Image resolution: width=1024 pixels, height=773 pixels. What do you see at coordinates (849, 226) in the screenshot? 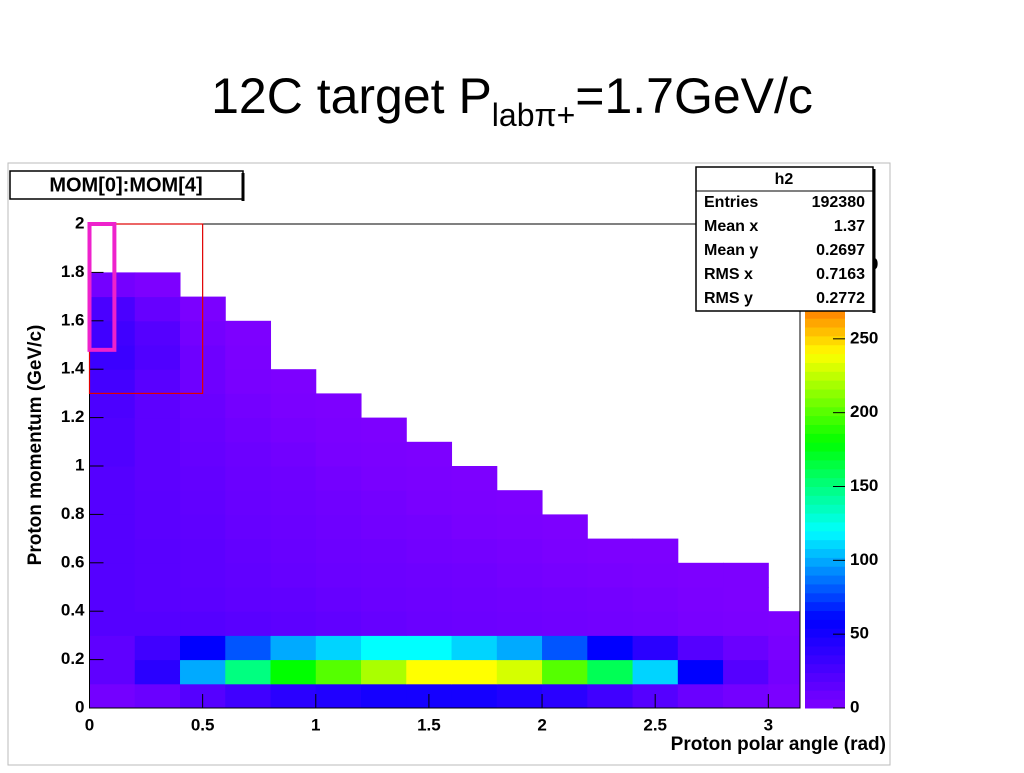
I see `stats-value: 1.37` at bounding box center [849, 226].